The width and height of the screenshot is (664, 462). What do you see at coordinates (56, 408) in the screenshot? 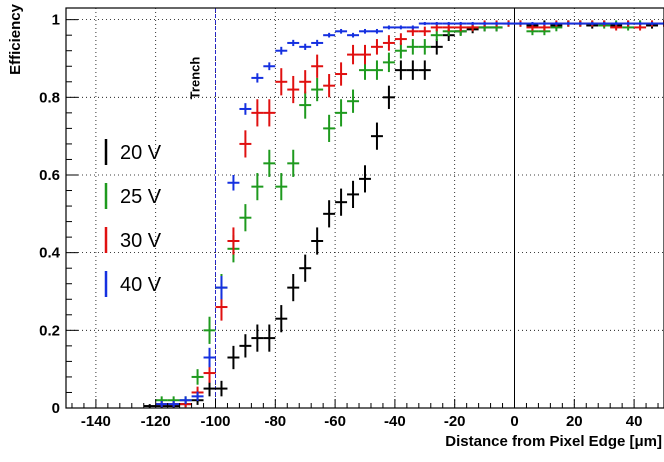
I see `y-tick-label: 0` at bounding box center [56, 408].